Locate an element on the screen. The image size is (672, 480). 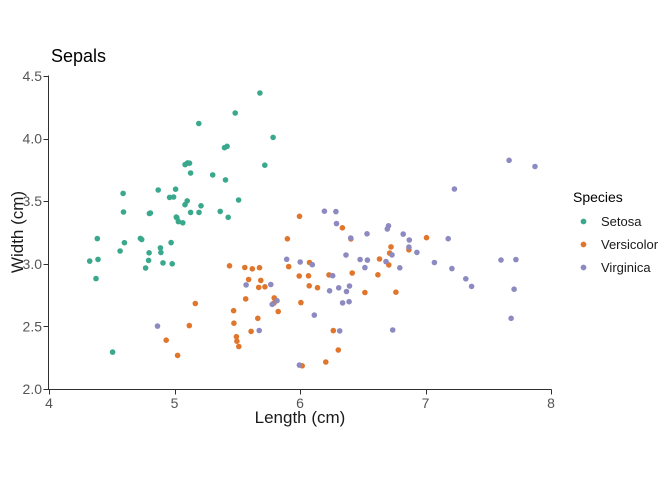
legend-item-label: Virginica is located at coordinates (626, 267).